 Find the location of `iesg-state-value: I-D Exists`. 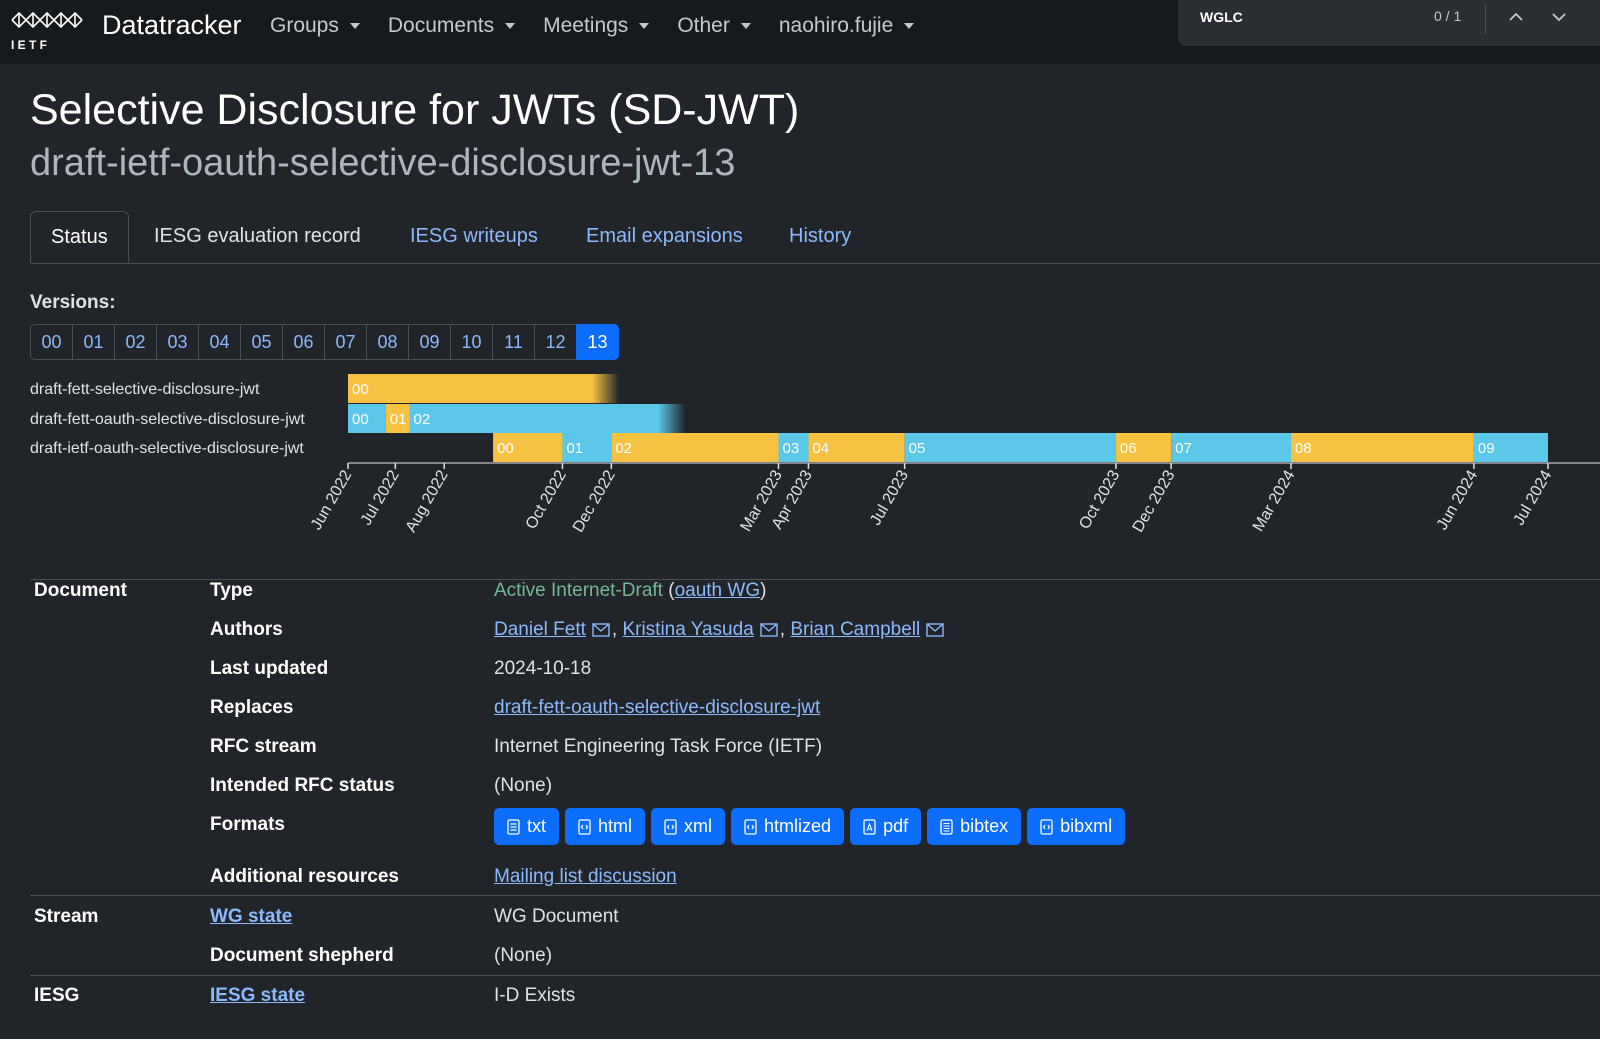

iesg-state-value: I-D Exists is located at coordinates (535, 995).